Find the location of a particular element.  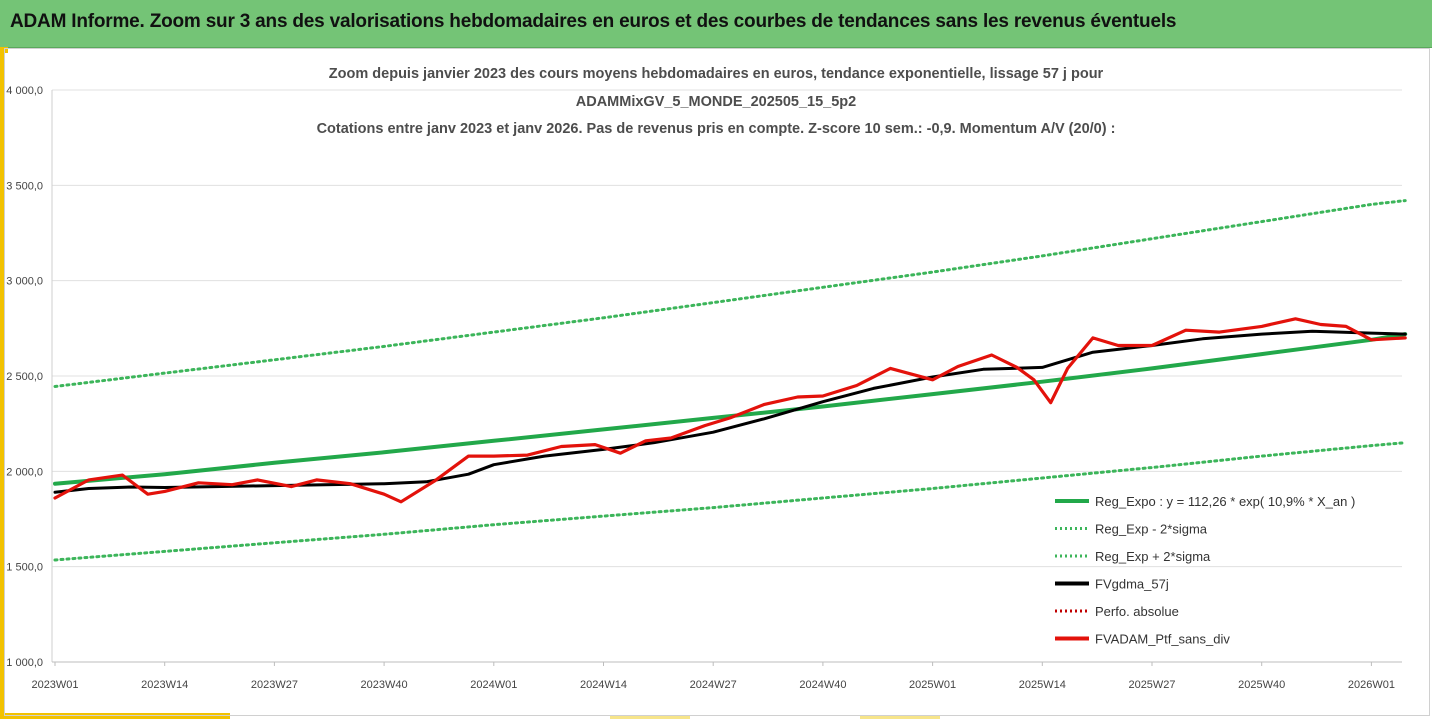

x-tick-label: 2026W01 is located at coordinates (1371, 685).